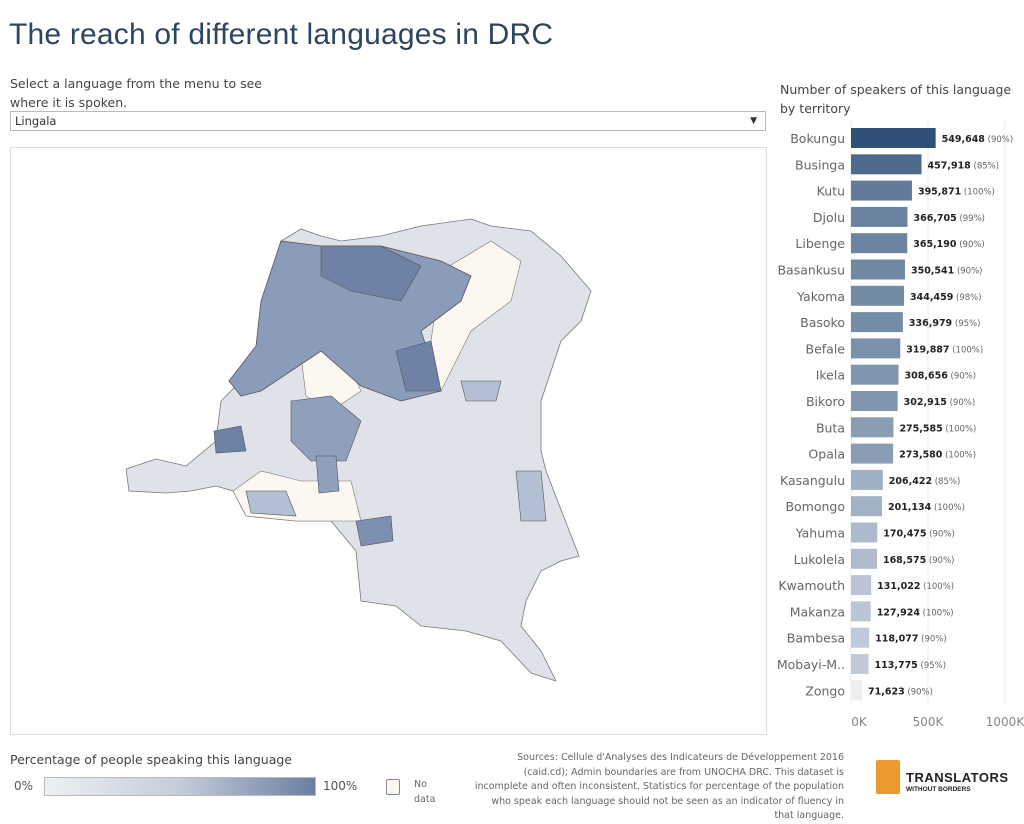  Describe the element at coordinates (820, 164) in the screenshot. I see `bar-category-label: Businga` at that location.